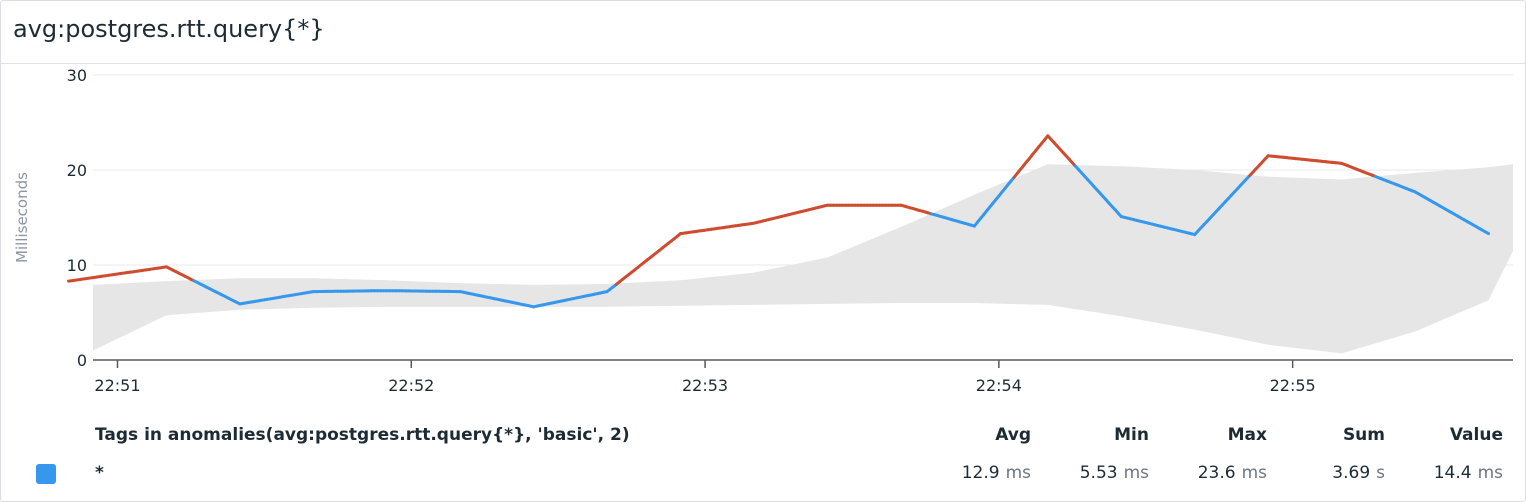 The image size is (1526, 502). What do you see at coordinates (77, 170) in the screenshot?
I see `y-tick-label: 20` at bounding box center [77, 170].